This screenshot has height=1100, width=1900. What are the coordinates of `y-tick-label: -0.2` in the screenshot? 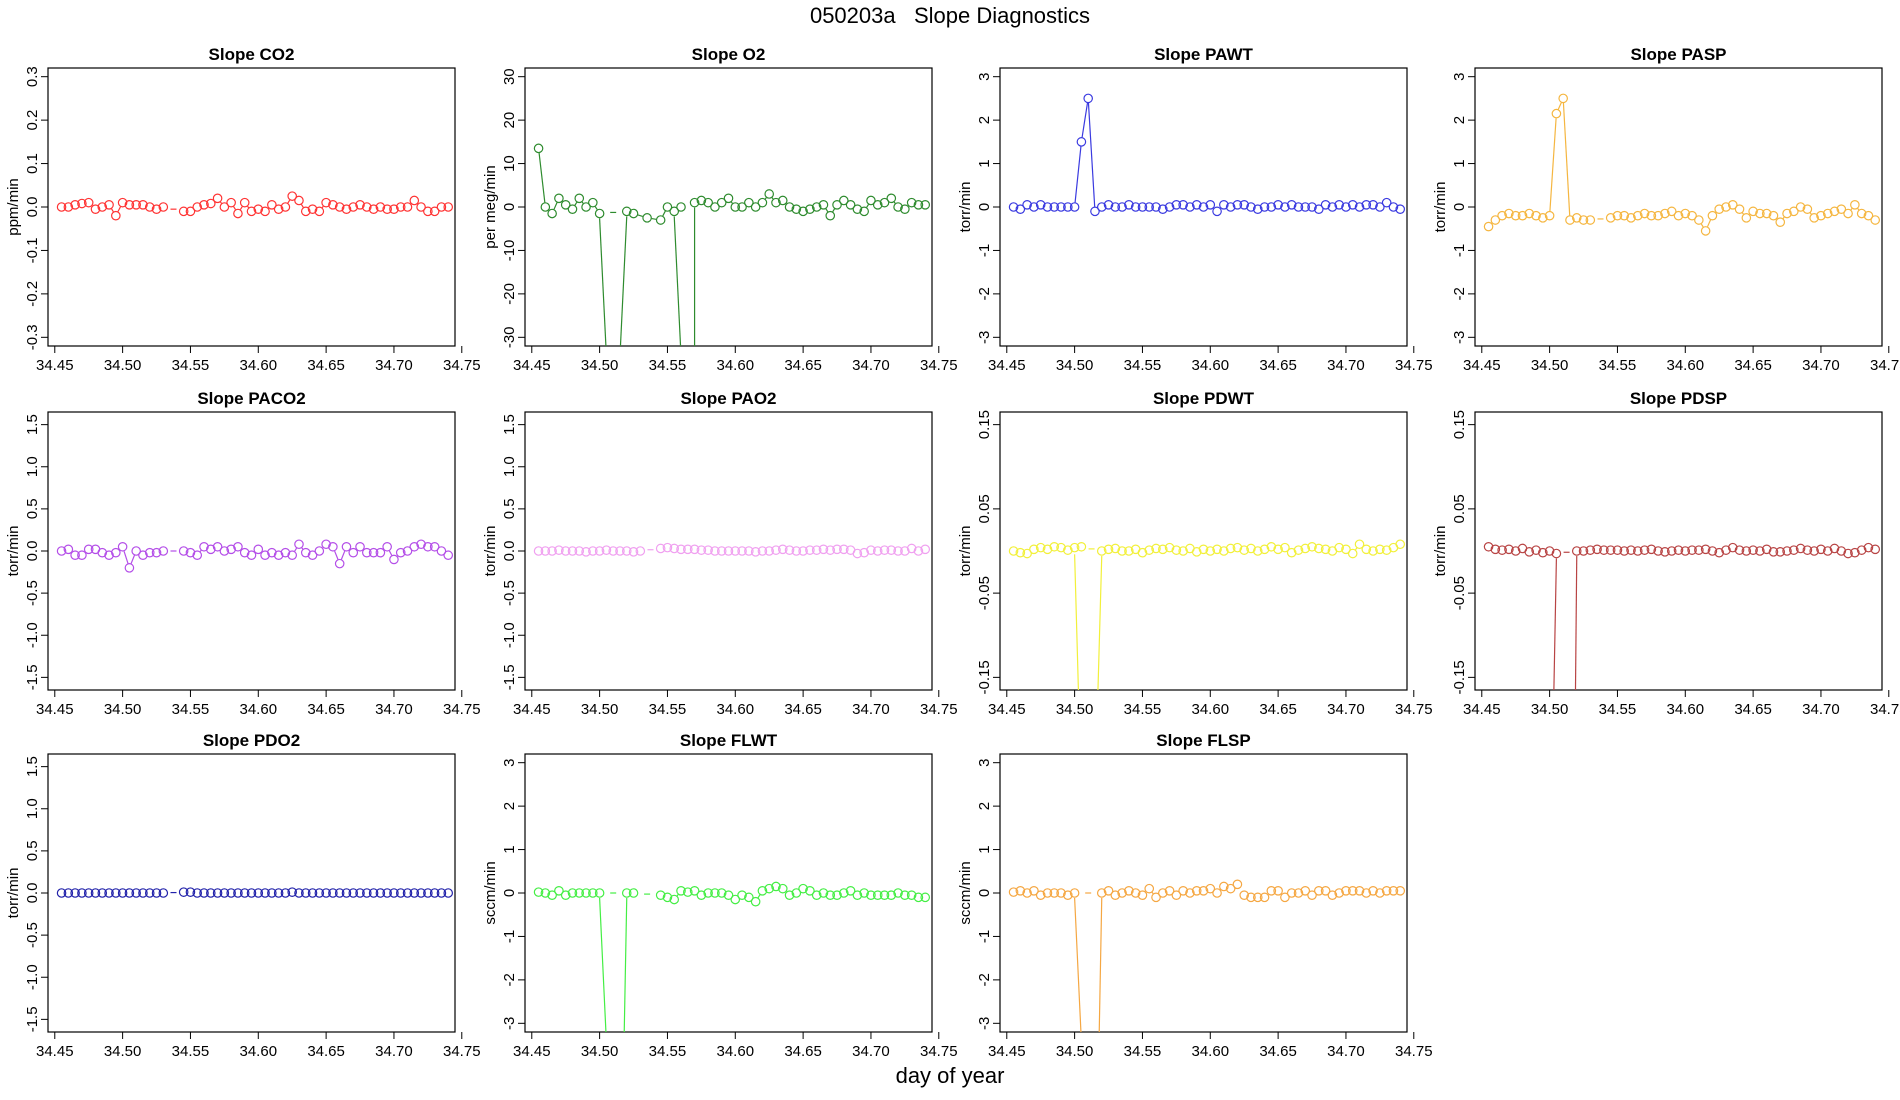 It's located at (32, 294).